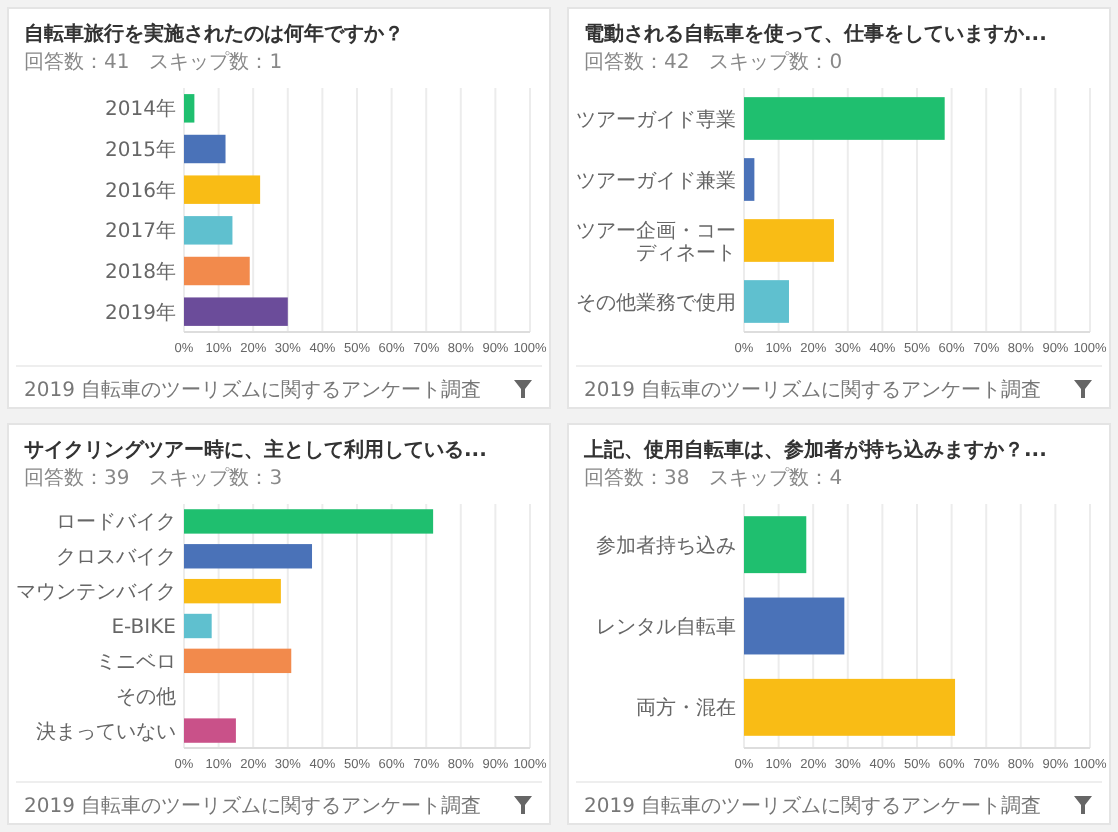  Describe the element at coordinates (666, 627) in the screenshot. I see `y-tick-label: レンタル自転車` at that location.